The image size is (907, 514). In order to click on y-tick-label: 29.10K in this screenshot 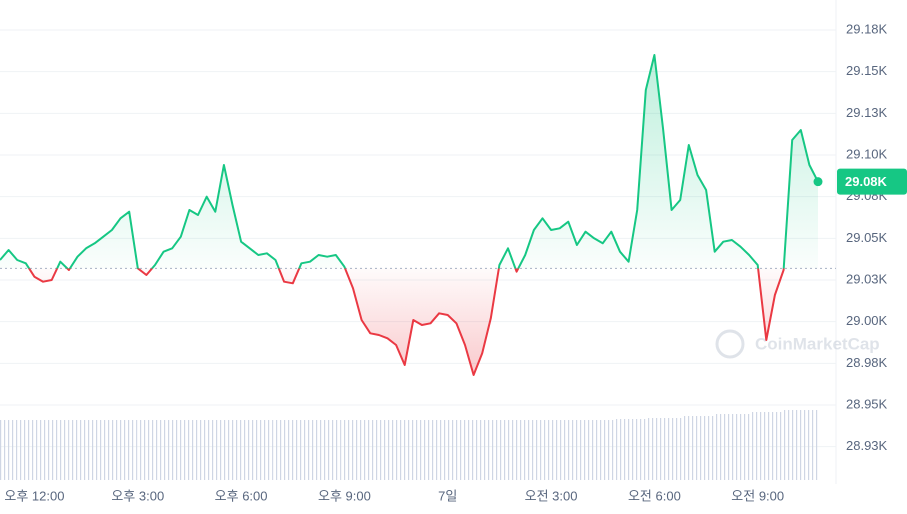, I will do `click(867, 153)`.